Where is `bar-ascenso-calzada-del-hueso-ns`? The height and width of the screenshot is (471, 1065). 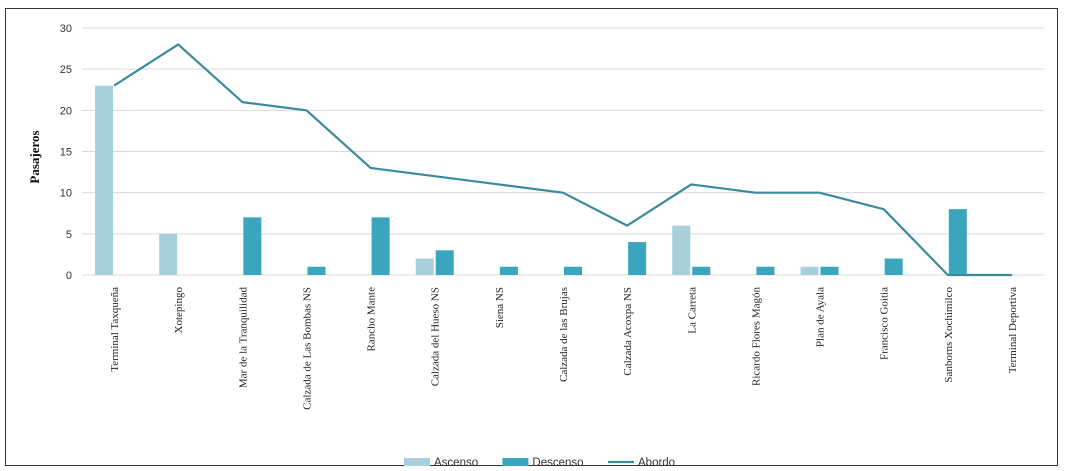
bar-ascenso-calzada-del-hueso-ns is located at coordinates (424, 266).